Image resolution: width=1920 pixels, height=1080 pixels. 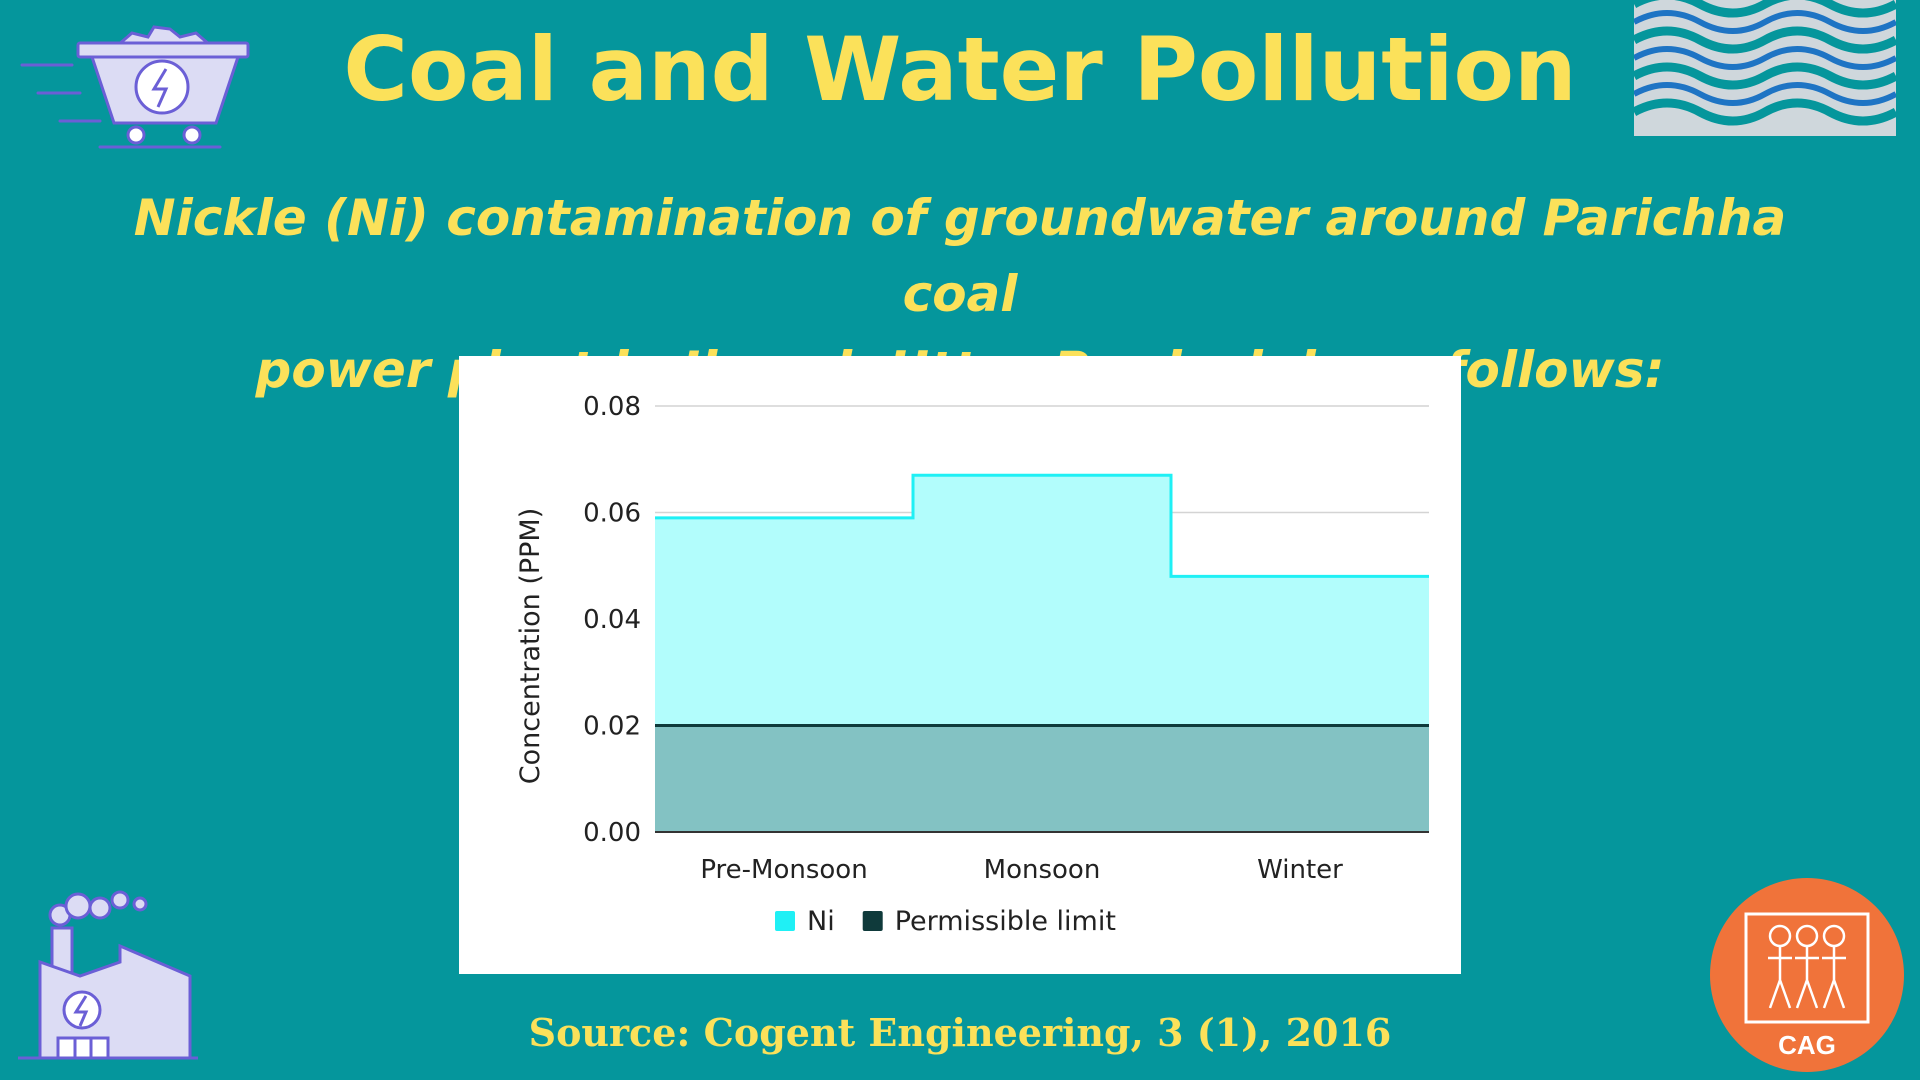 I want to click on coal-cart-icon, so click(x=135, y=87).